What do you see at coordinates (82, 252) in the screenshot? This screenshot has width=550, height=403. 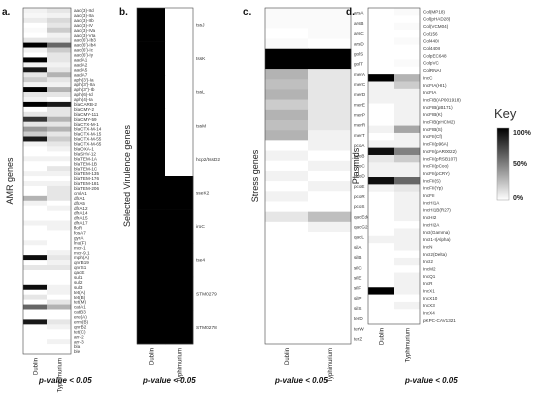 I see `row-label: mcr-9.1` at bounding box center [82, 252].